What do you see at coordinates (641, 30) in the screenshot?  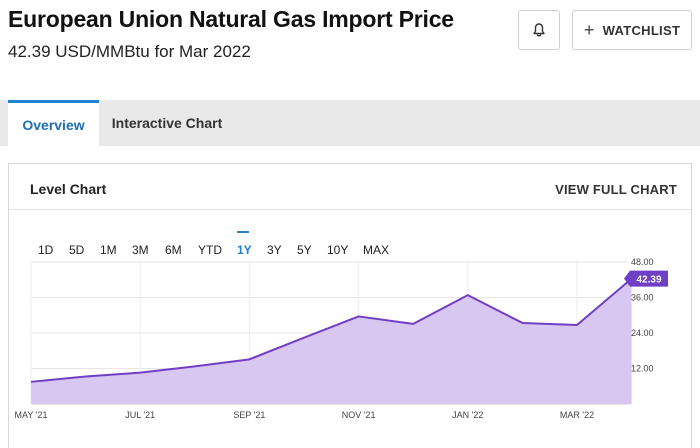 I see `watchlist-label: WATCHLIST` at bounding box center [641, 30].